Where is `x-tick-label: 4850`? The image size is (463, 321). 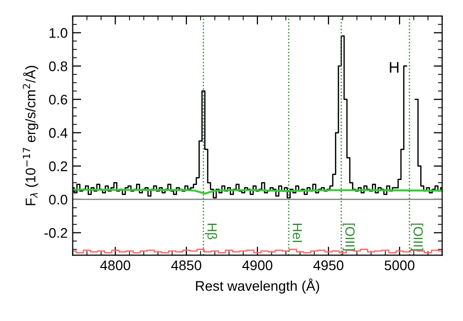
x-tick-label: 4850 is located at coordinates (186, 265).